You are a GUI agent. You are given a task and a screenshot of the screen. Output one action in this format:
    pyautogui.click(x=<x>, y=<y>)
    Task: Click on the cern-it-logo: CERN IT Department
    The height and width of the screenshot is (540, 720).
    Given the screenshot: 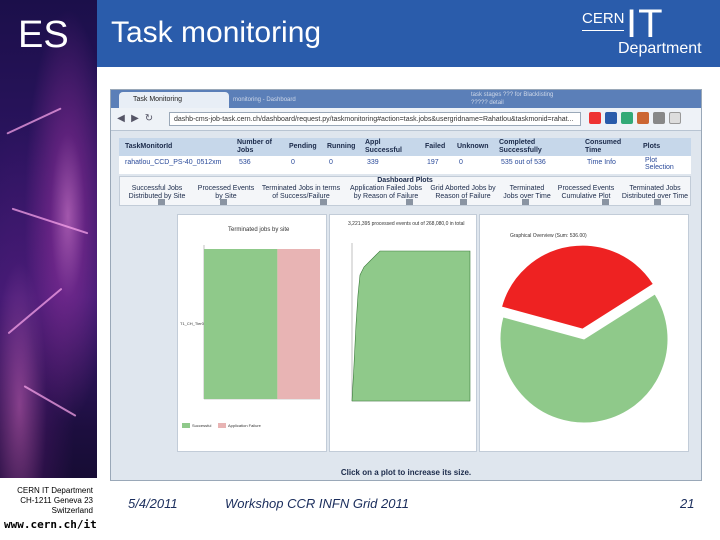 What is the action you would take?
    pyautogui.click(x=647, y=31)
    